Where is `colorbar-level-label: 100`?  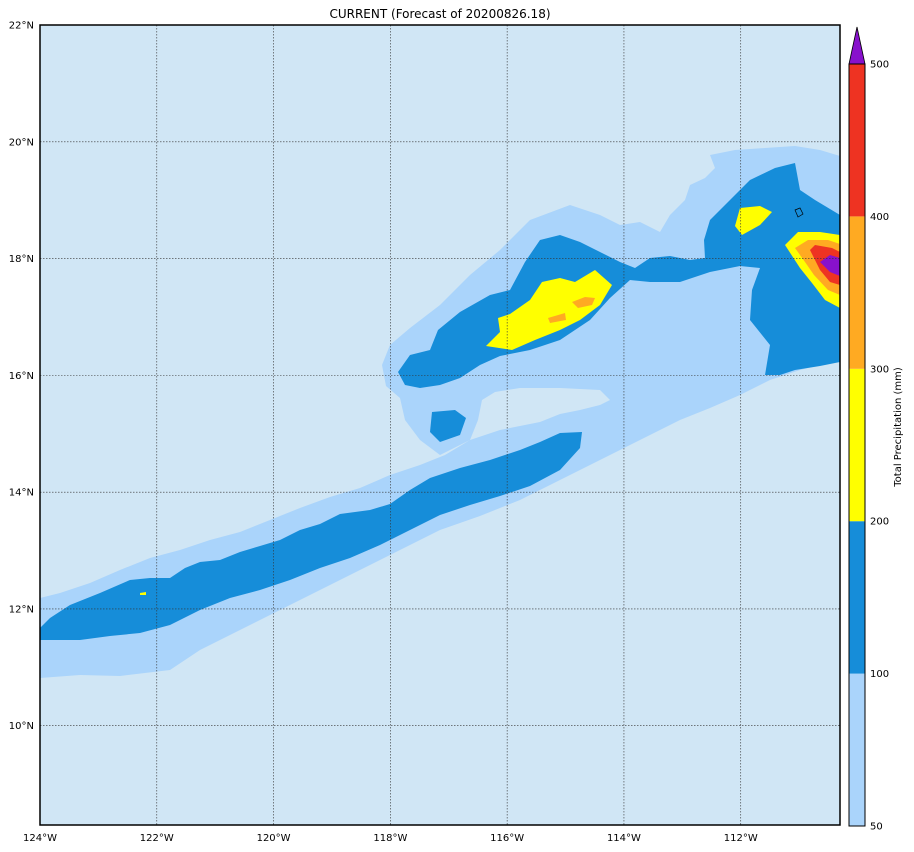 colorbar-level-label: 100 is located at coordinates (879, 674).